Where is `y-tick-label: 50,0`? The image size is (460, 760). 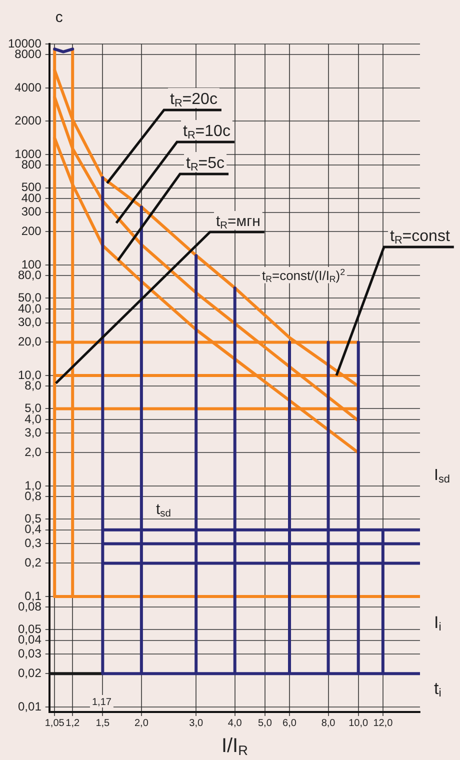 y-tick-label: 50,0 is located at coordinates (30, 297).